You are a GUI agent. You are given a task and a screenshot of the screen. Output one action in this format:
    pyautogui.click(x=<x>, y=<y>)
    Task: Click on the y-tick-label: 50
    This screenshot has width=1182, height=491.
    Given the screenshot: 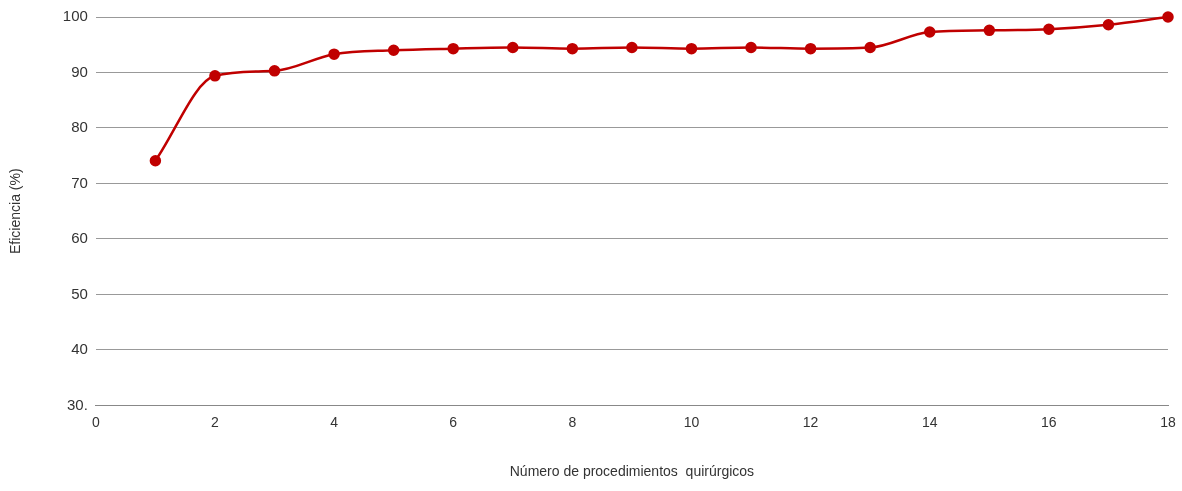 What is the action you would take?
    pyautogui.click(x=79, y=293)
    